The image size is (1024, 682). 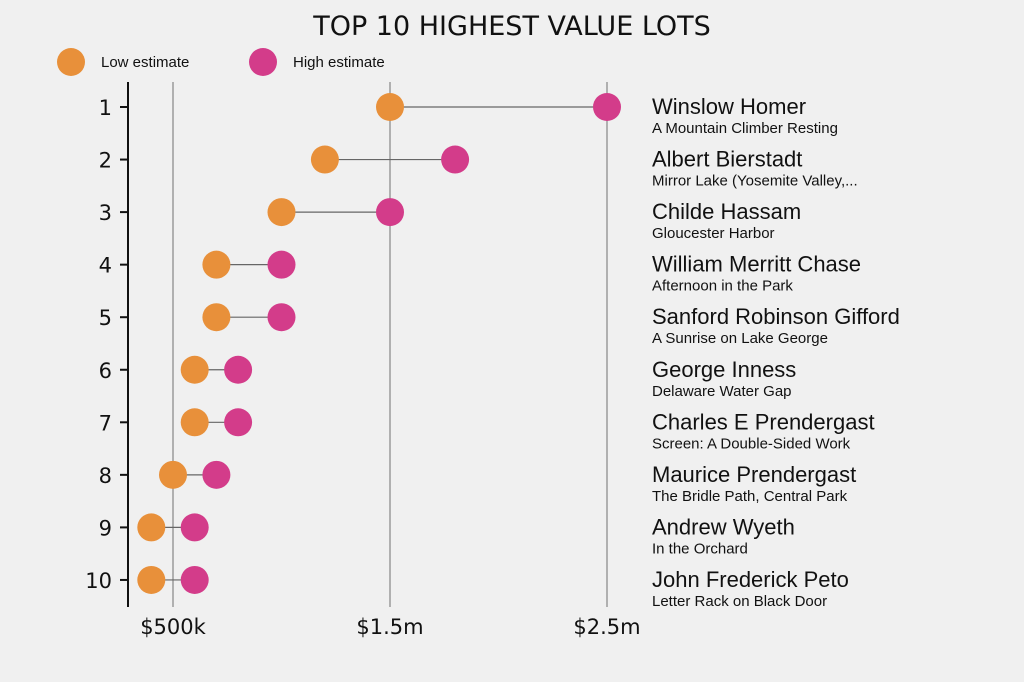 What do you see at coordinates (221, 62) in the screenshot?
I see `legend: Low estimate High estimate` at bounding box center [221, 62].